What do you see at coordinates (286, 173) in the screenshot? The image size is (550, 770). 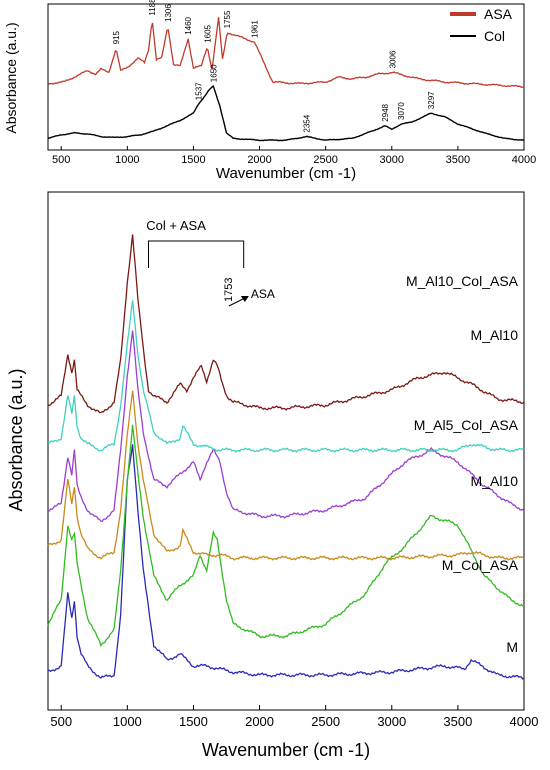 I see `top-x-axis-label: Wavenumber (cm -1)` at bounding box center [286, 173].